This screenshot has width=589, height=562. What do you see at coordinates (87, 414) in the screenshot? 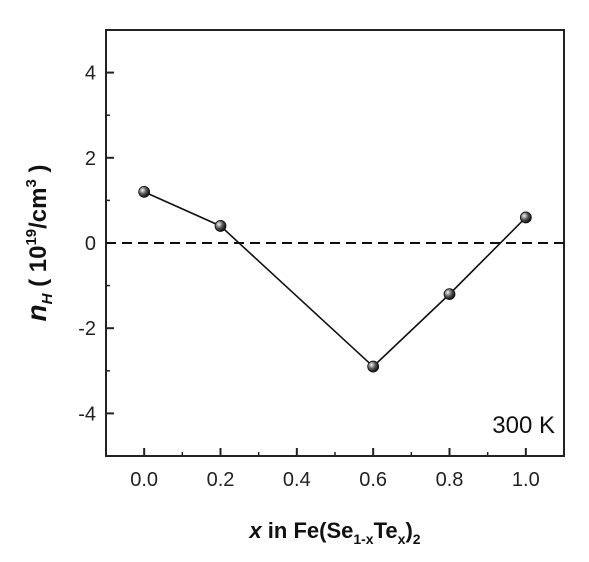
I see `y-tick-label: -4` at bounding box center [87, 414].